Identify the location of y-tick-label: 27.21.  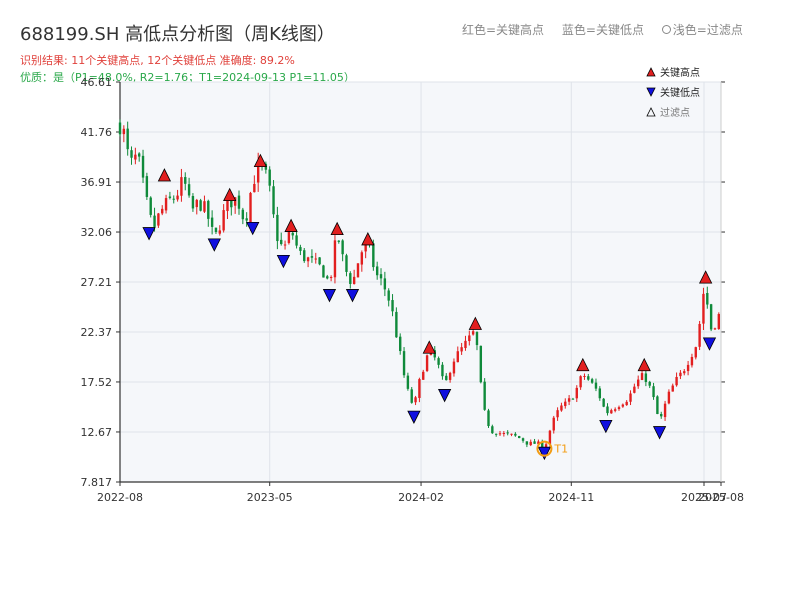
(97, 282).